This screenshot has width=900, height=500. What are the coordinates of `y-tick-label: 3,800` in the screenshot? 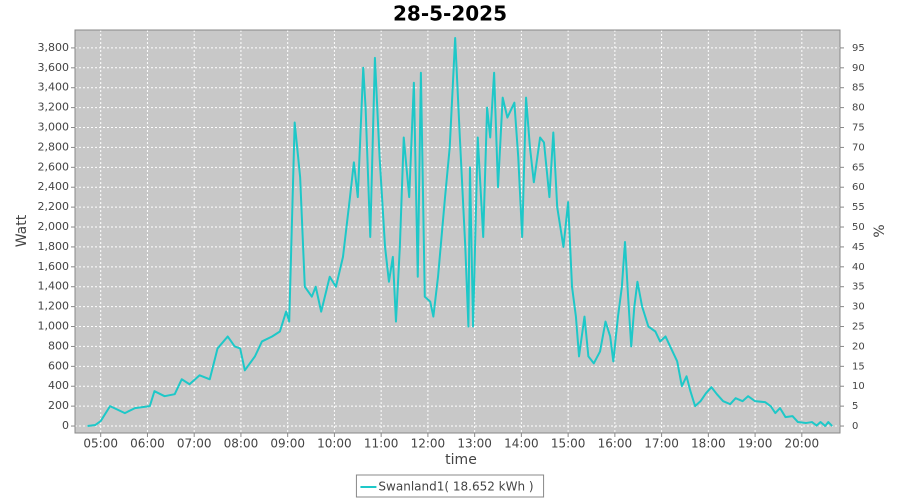 It's located at (54, 47).